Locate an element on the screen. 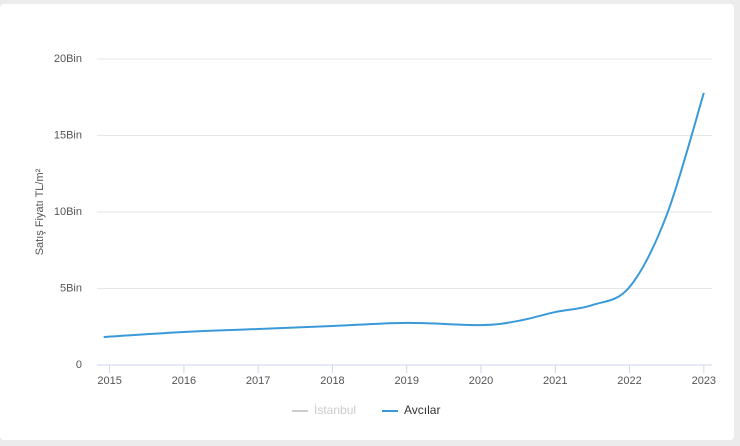 The image size is (740, 446). y-tick-label: 0 is located at coordinates (79, 365).